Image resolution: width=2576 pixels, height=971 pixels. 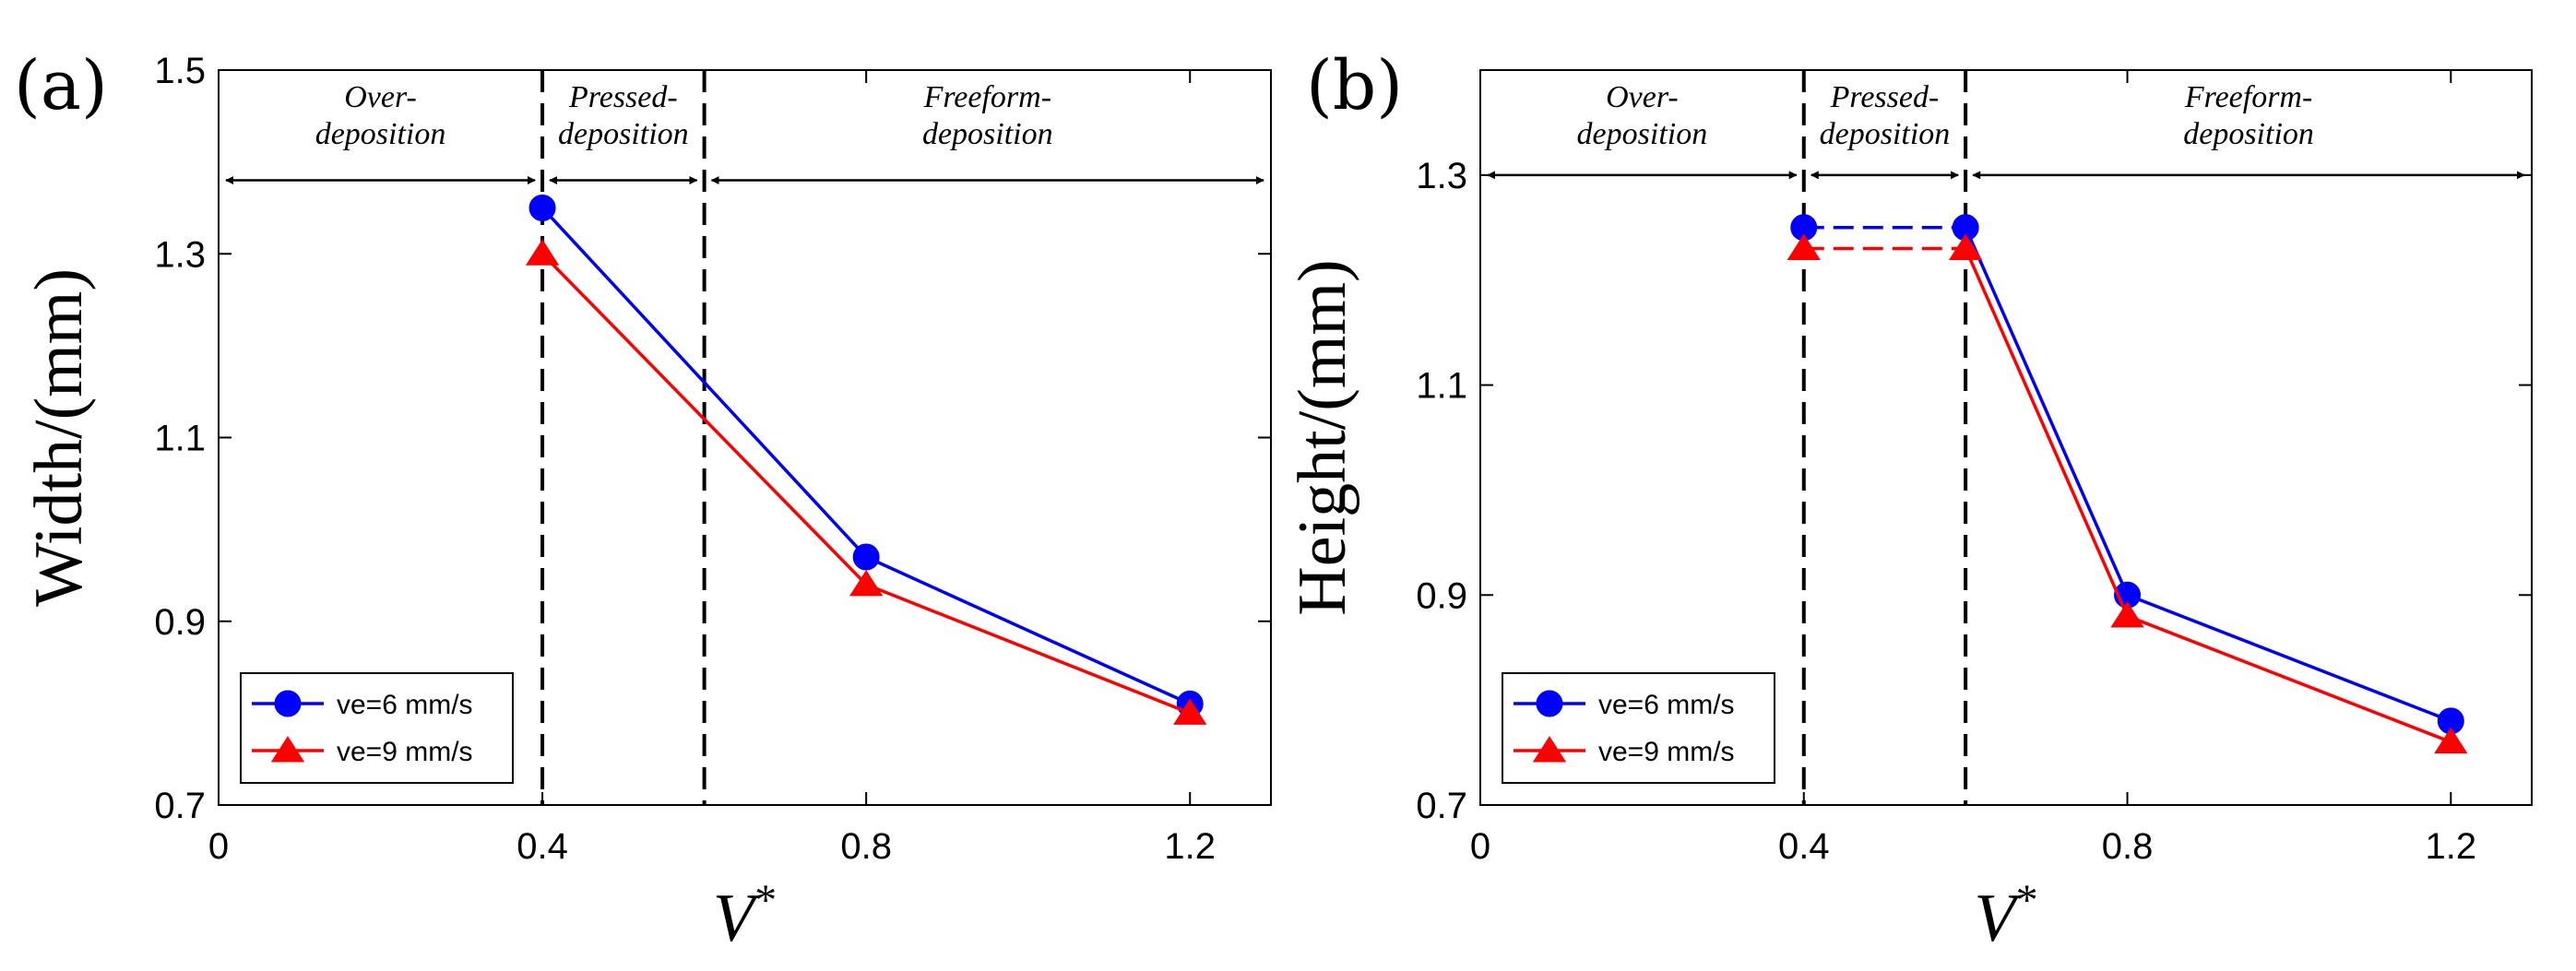 What do you see at coordinates (59, 437) in the screenshot?
I see `y-axis-label: Width/(mm)` at bounding box center [59, 437].